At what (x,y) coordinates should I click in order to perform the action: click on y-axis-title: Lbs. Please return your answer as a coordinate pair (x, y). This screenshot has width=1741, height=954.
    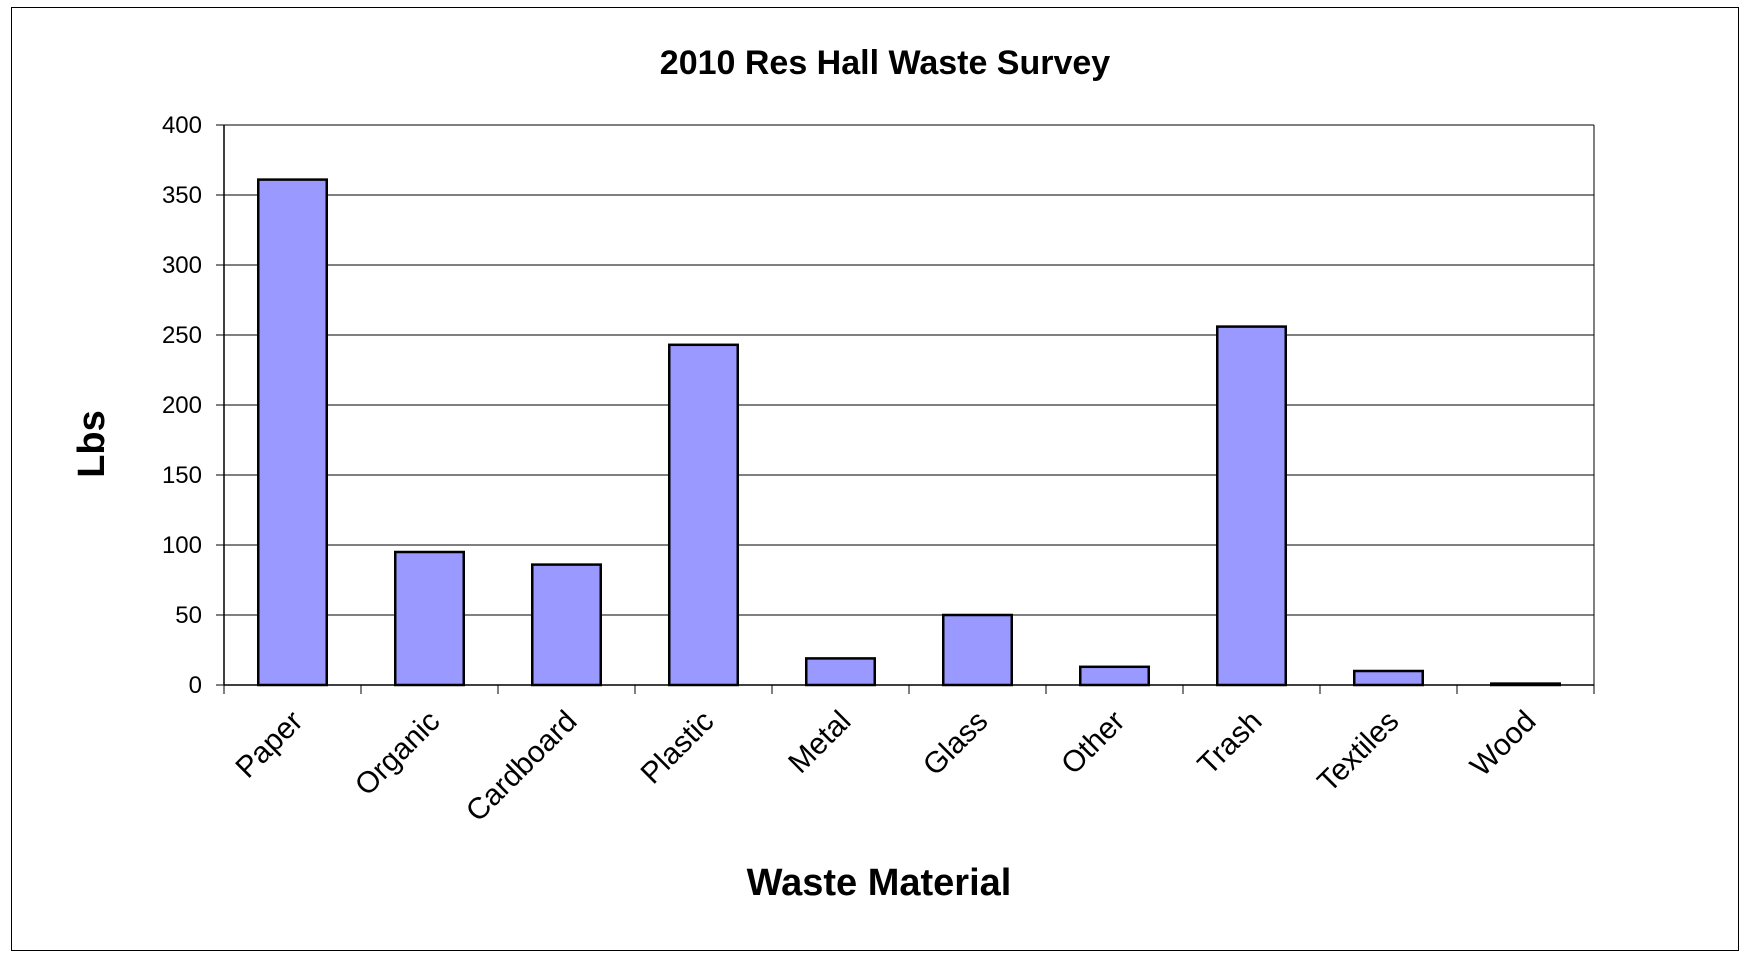
    Looking at the image, I should click on (92, 444).